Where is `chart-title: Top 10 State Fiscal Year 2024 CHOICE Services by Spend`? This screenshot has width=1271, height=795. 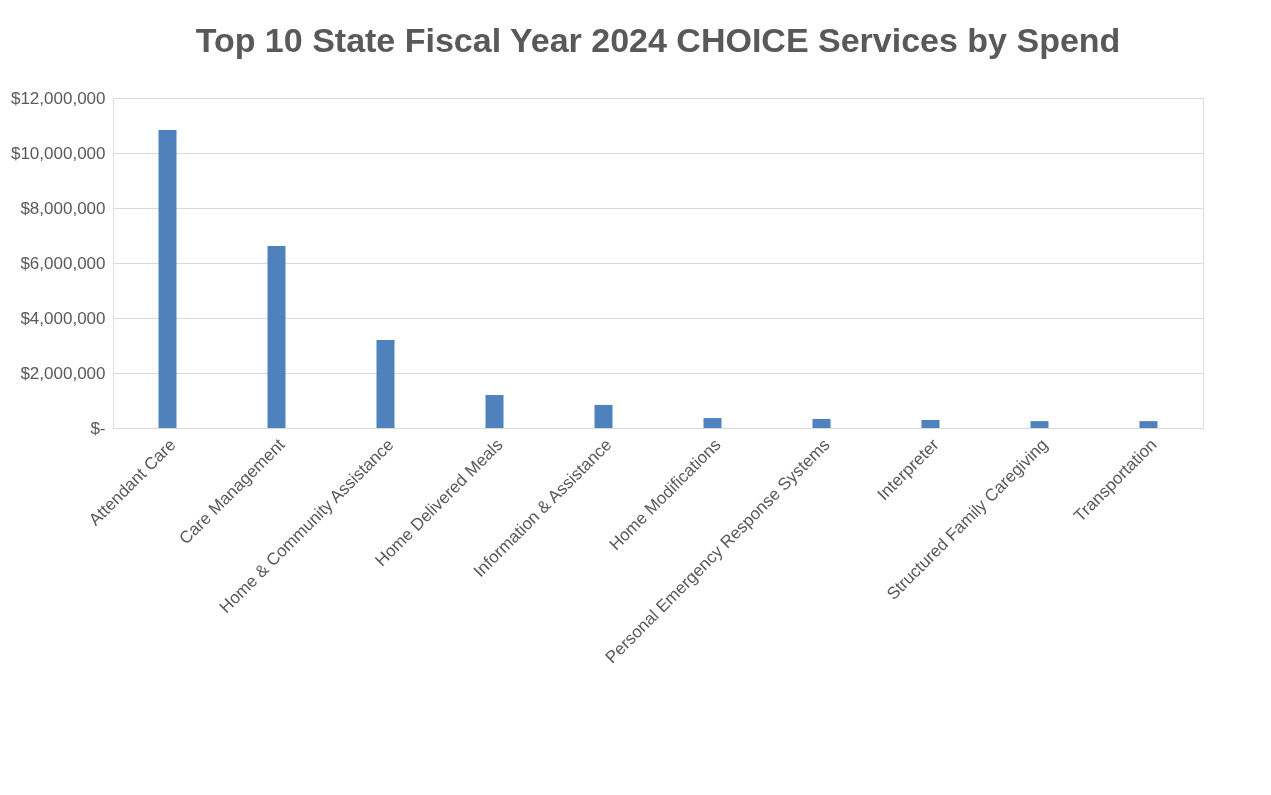 chart-title: Top 10 State Fiscal Year 2024 CHOICE Services by Spend is located at coordinates (658, 40).